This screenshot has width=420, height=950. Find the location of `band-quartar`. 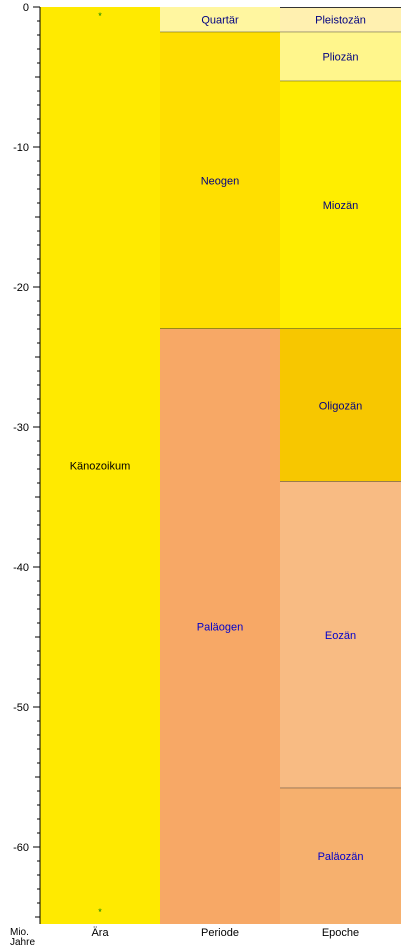

band-quartar is located at coordinates (220, 20).